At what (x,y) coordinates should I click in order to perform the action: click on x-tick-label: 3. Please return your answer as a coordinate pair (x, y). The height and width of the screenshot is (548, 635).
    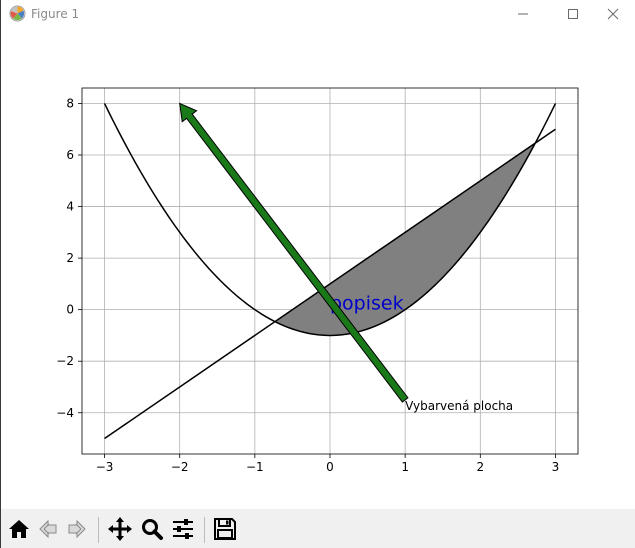
    Looking at the image, I should click on (556, 467).